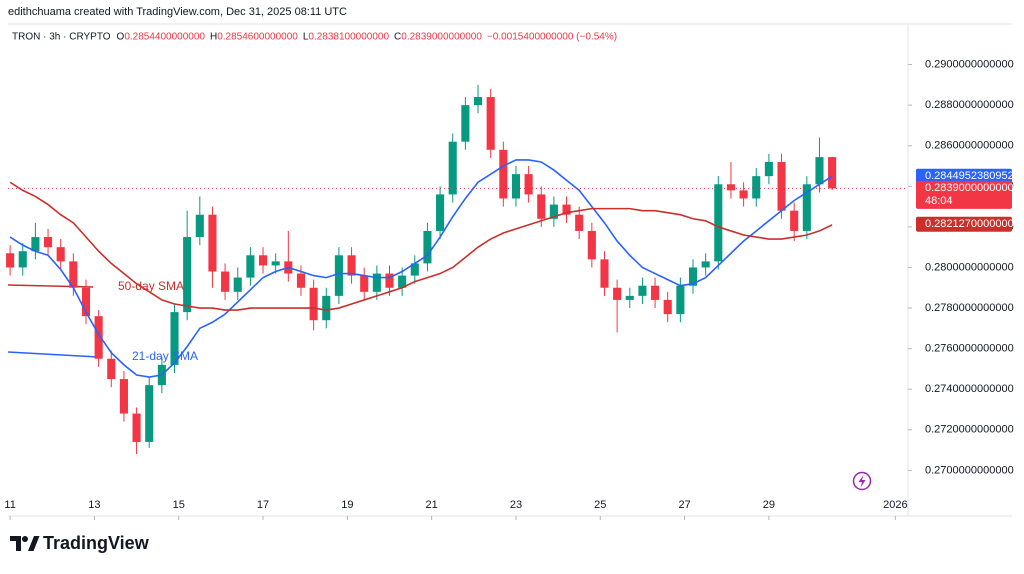 The image size is (1024, 574). What do you see at coordinates (769, 505) in the screenshot?
I see `x-tick-label: 29` at bounding box center [769, 505].